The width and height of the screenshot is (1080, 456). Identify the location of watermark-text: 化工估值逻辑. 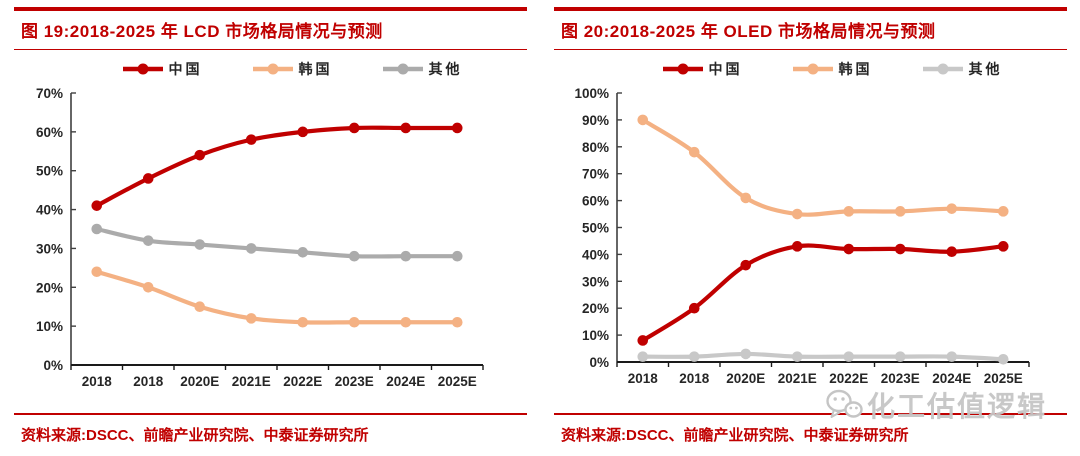
(957, 406).